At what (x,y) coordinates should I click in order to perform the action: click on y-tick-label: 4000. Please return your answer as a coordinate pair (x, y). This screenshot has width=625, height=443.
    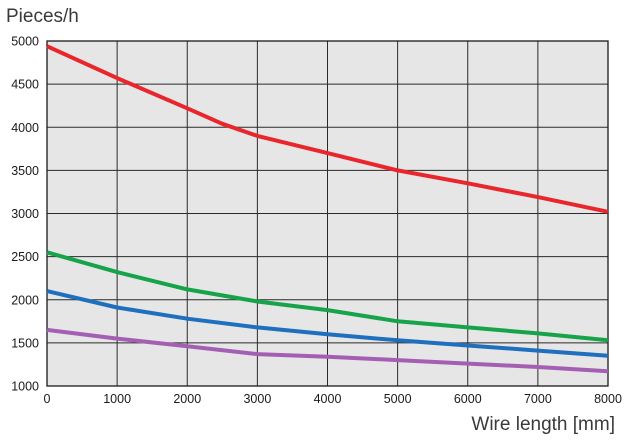
    Looking at the image, I should click on (25, 128).